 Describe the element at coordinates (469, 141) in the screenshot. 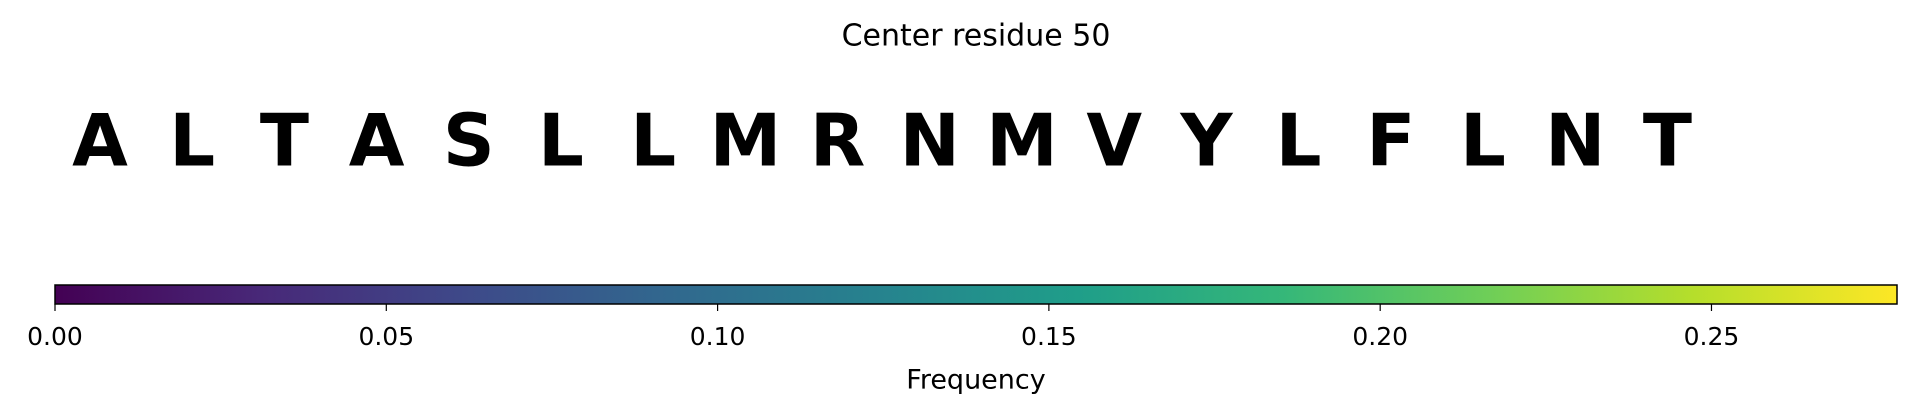

I see `residue-letter: S` at that location.